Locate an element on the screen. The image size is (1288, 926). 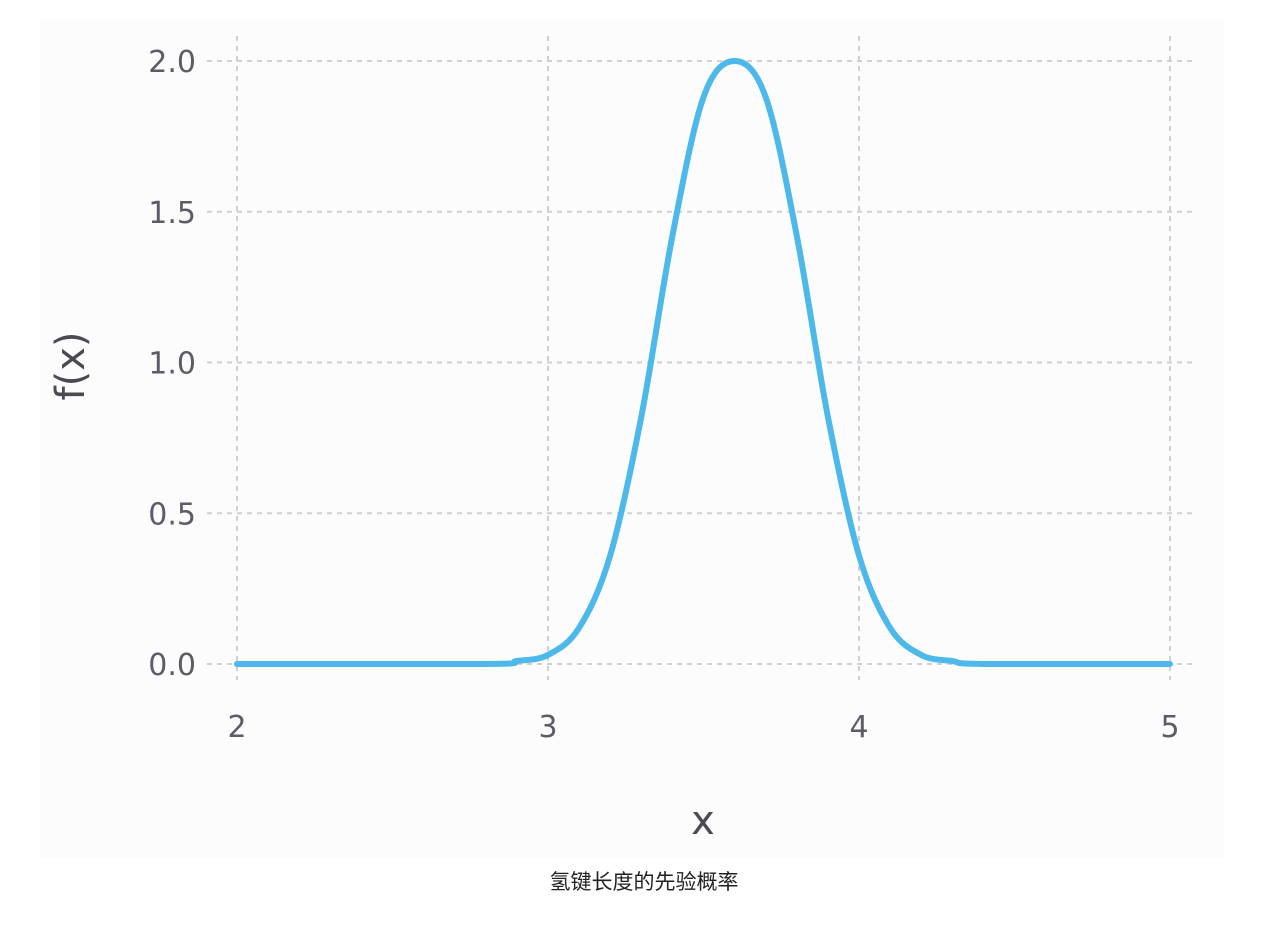
x-tick-label: 4 is located at coordinates (858, 727).